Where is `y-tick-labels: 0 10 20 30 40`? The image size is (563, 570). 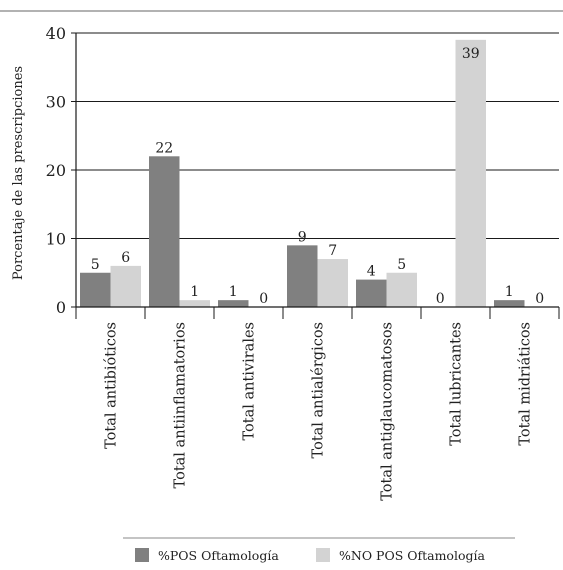 y-tick-labels: 0 10 20 30 40 is located at coordinates (56, 170).